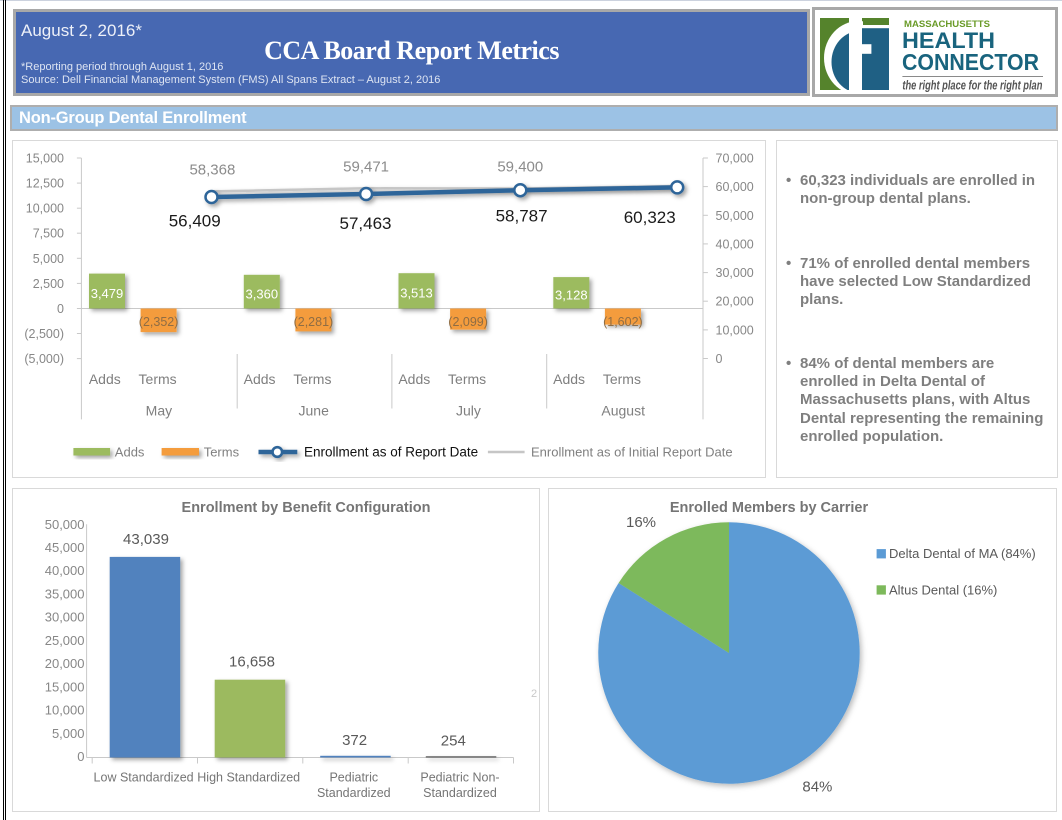 Image resolution: width=1062 pixels, height=820 pixels. What do you see at coordinates (159, 322) in the screenshot?
I see `svg-text: (2,352)` at bounding box center [159, 322].